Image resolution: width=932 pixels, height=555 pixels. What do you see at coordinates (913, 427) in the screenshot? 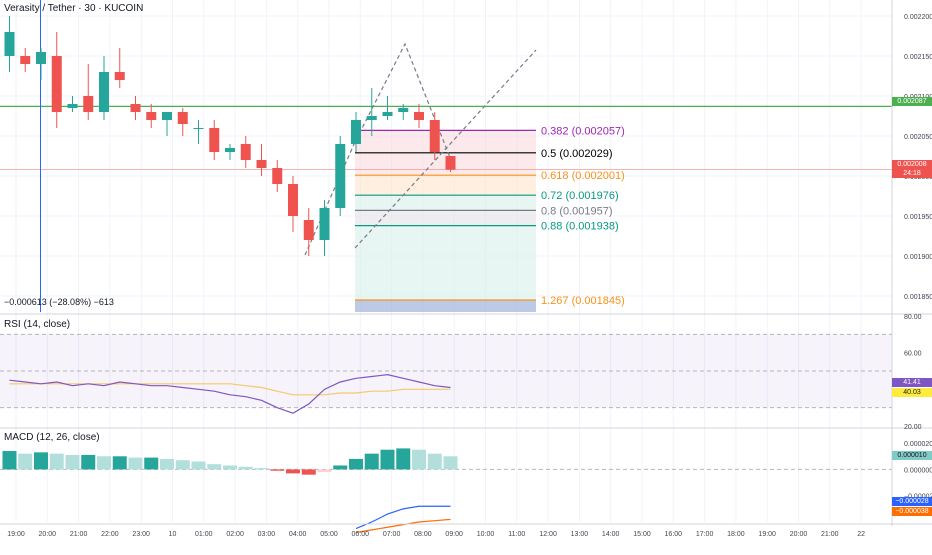
I see `rsi-tick-label: 20.00` at bounding box center [913, 427].